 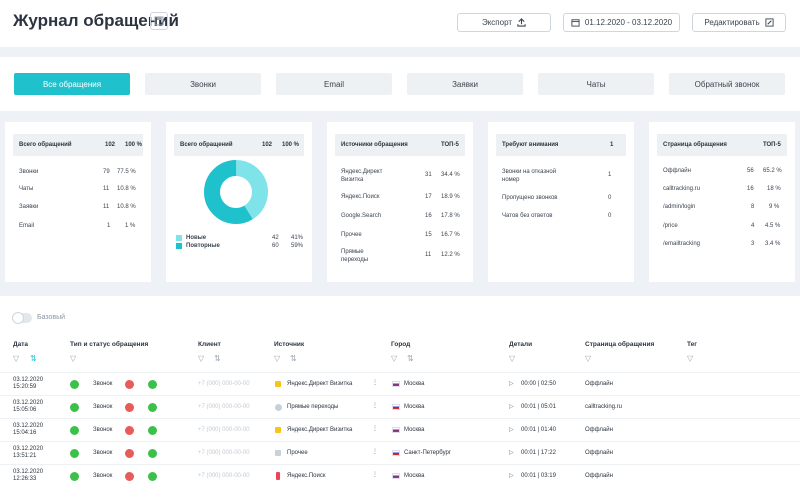 I want to click on status-icon, so click(x=129, y=407).